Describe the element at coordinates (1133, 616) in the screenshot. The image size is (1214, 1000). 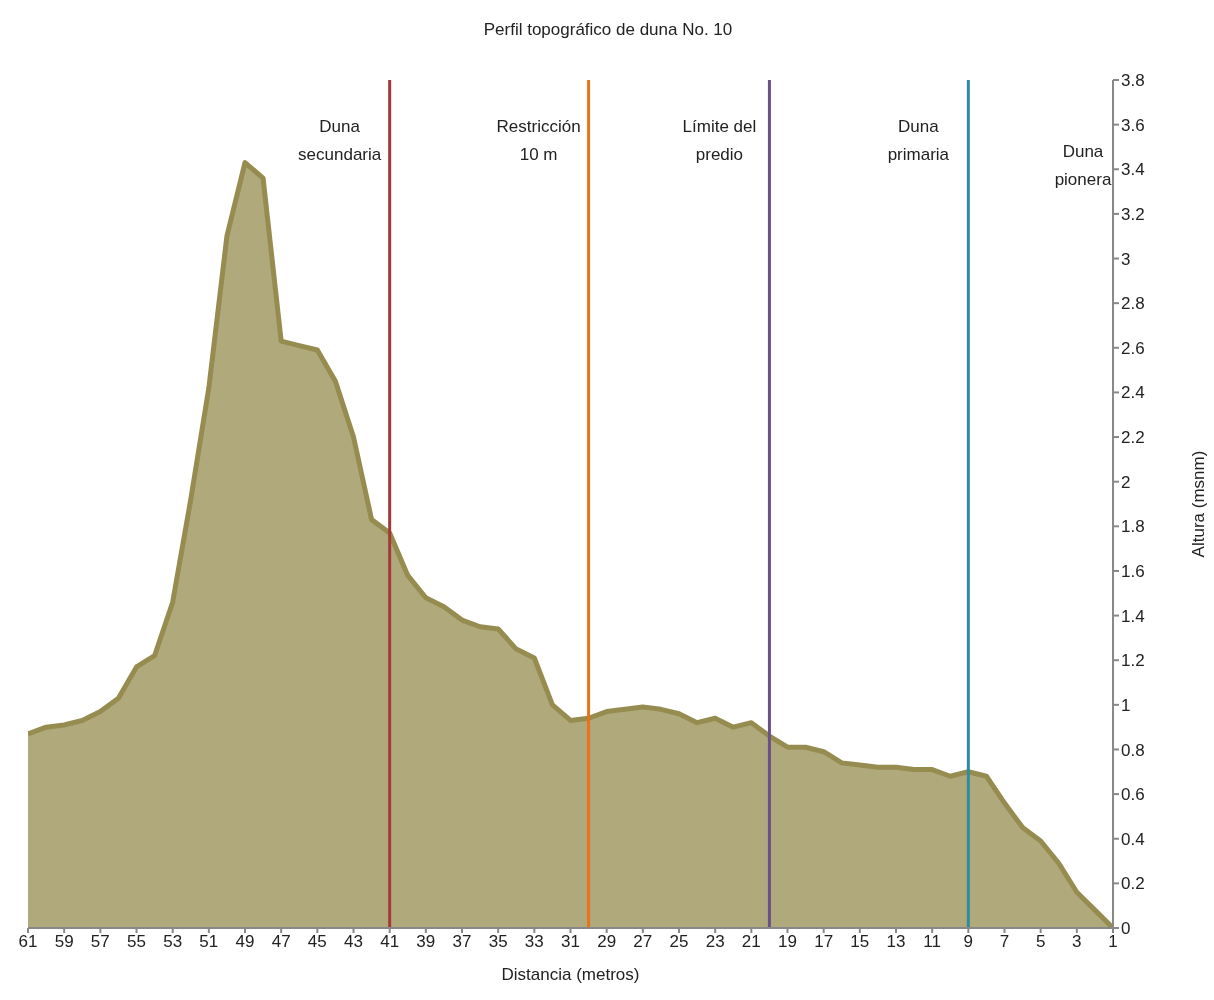
I see `y-tick-label: 1.4` at that location.